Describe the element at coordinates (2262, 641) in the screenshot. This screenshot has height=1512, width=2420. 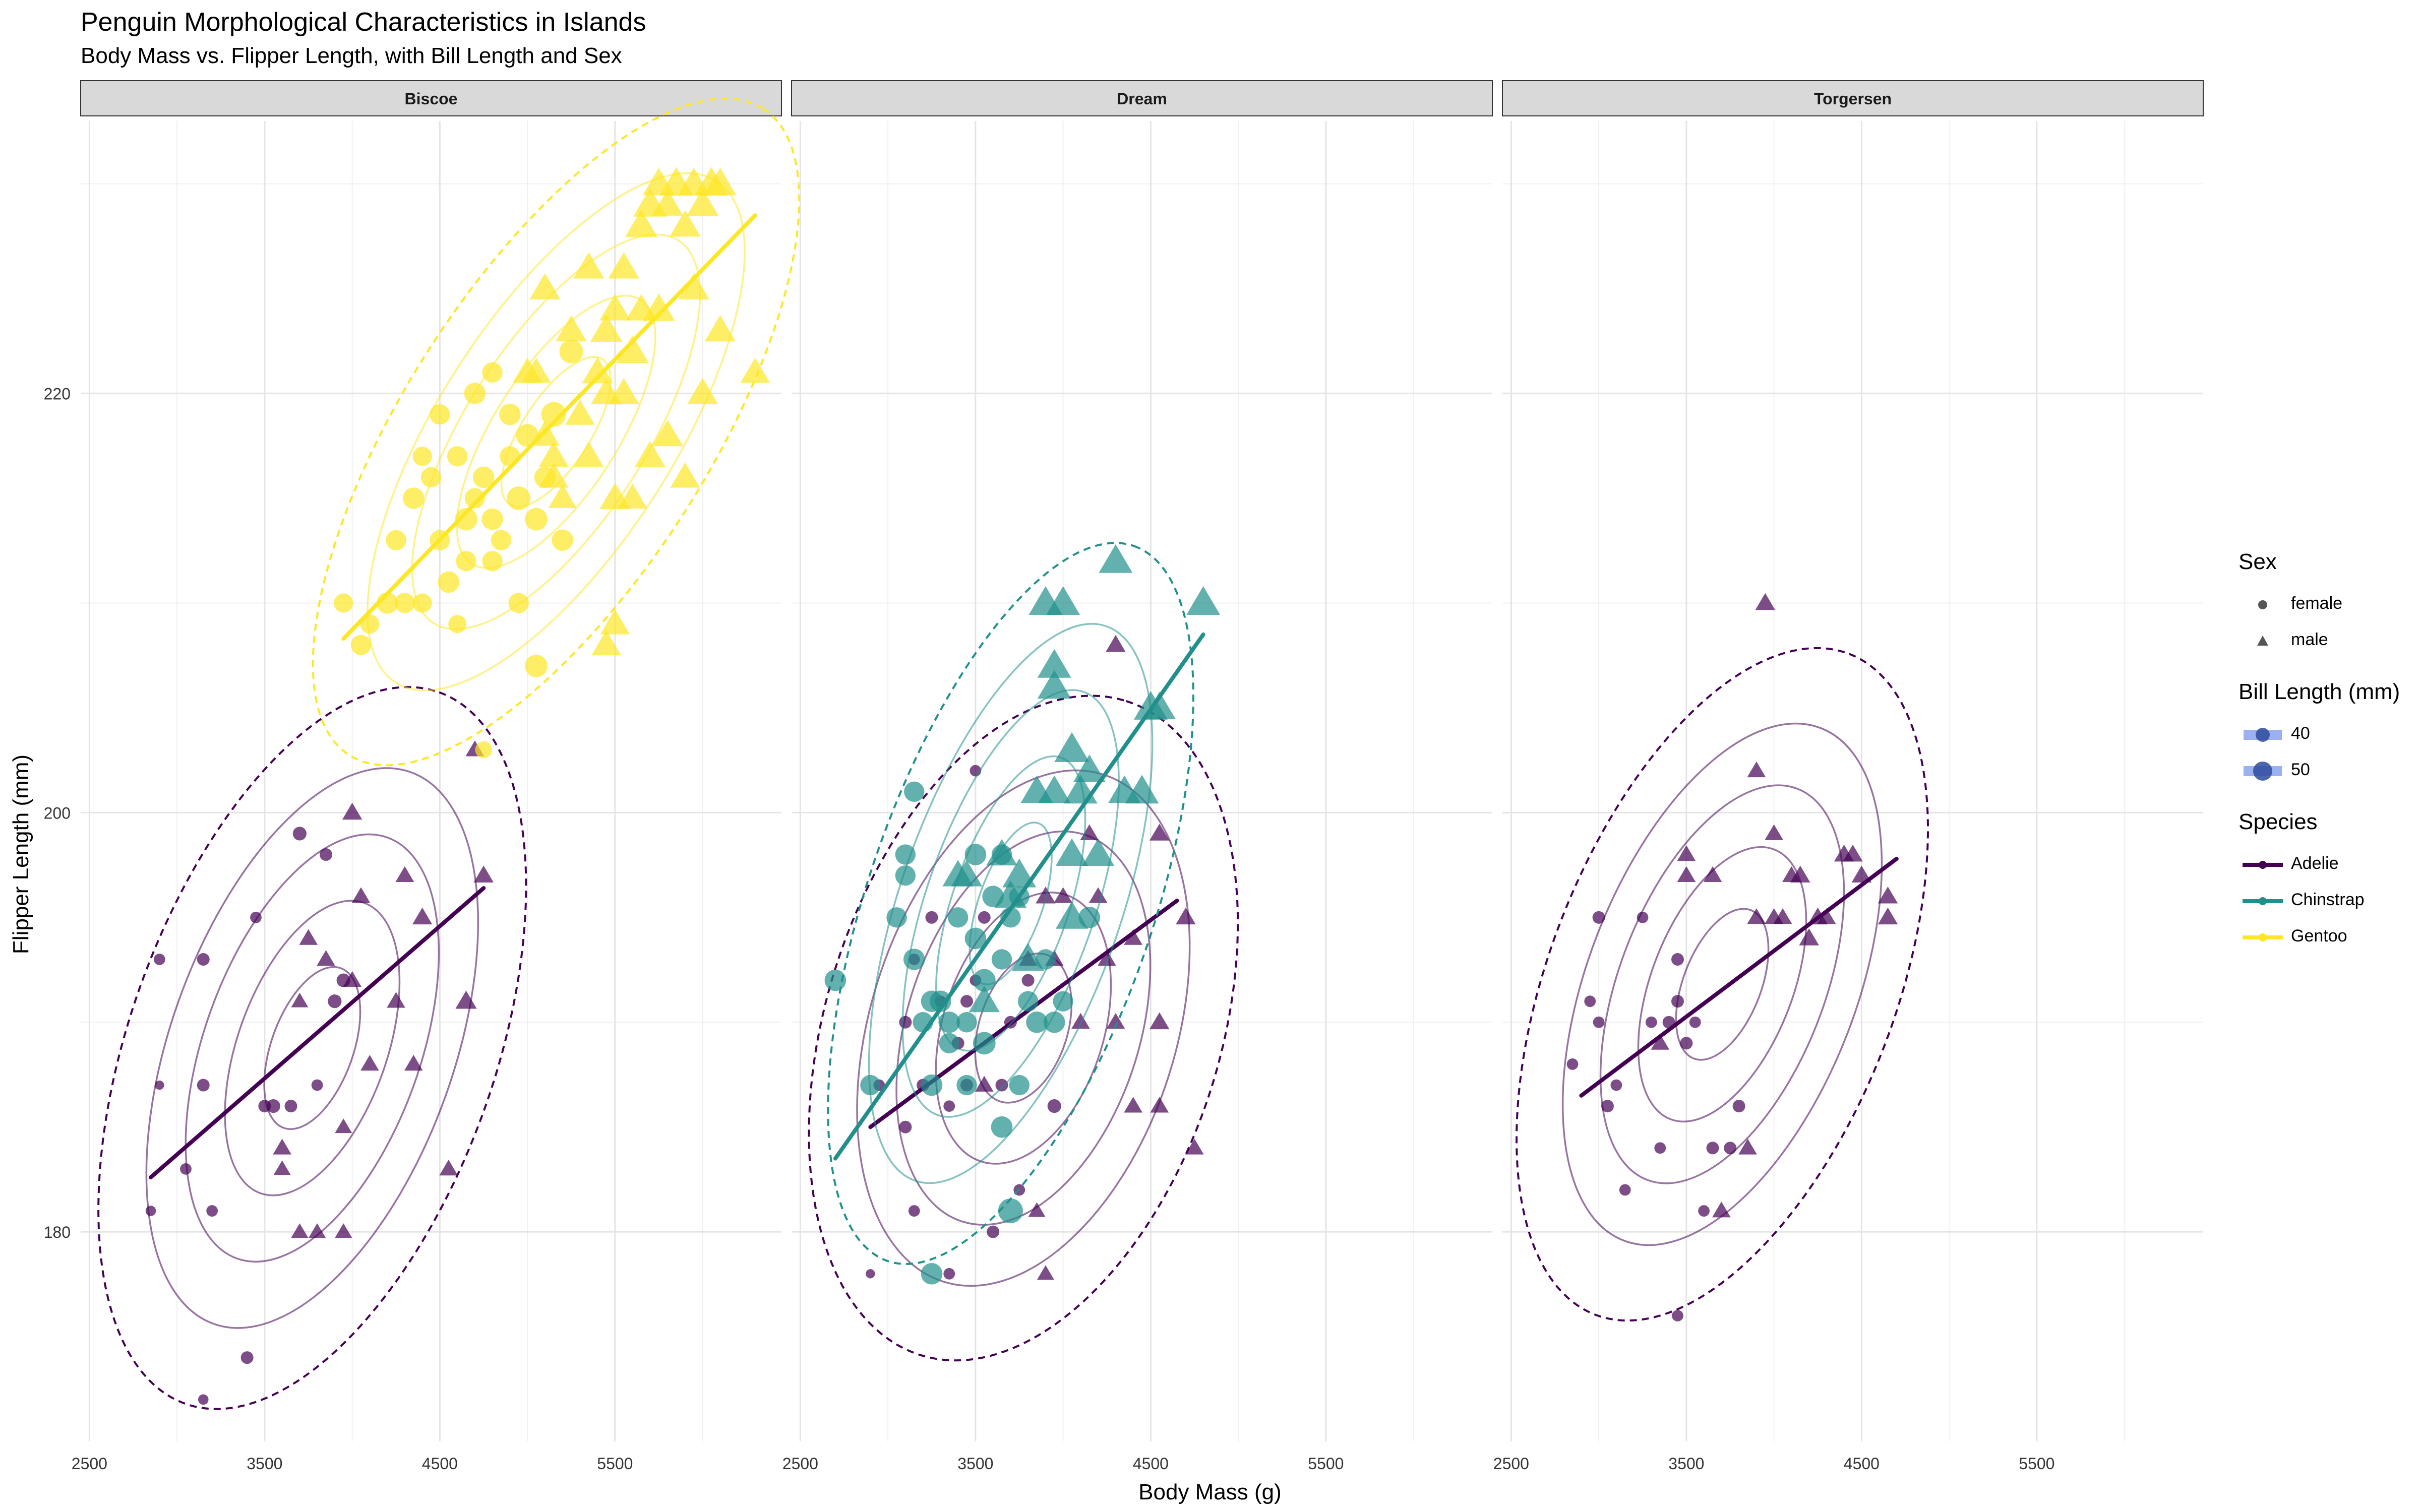
I see `triangle-icon` at that location.